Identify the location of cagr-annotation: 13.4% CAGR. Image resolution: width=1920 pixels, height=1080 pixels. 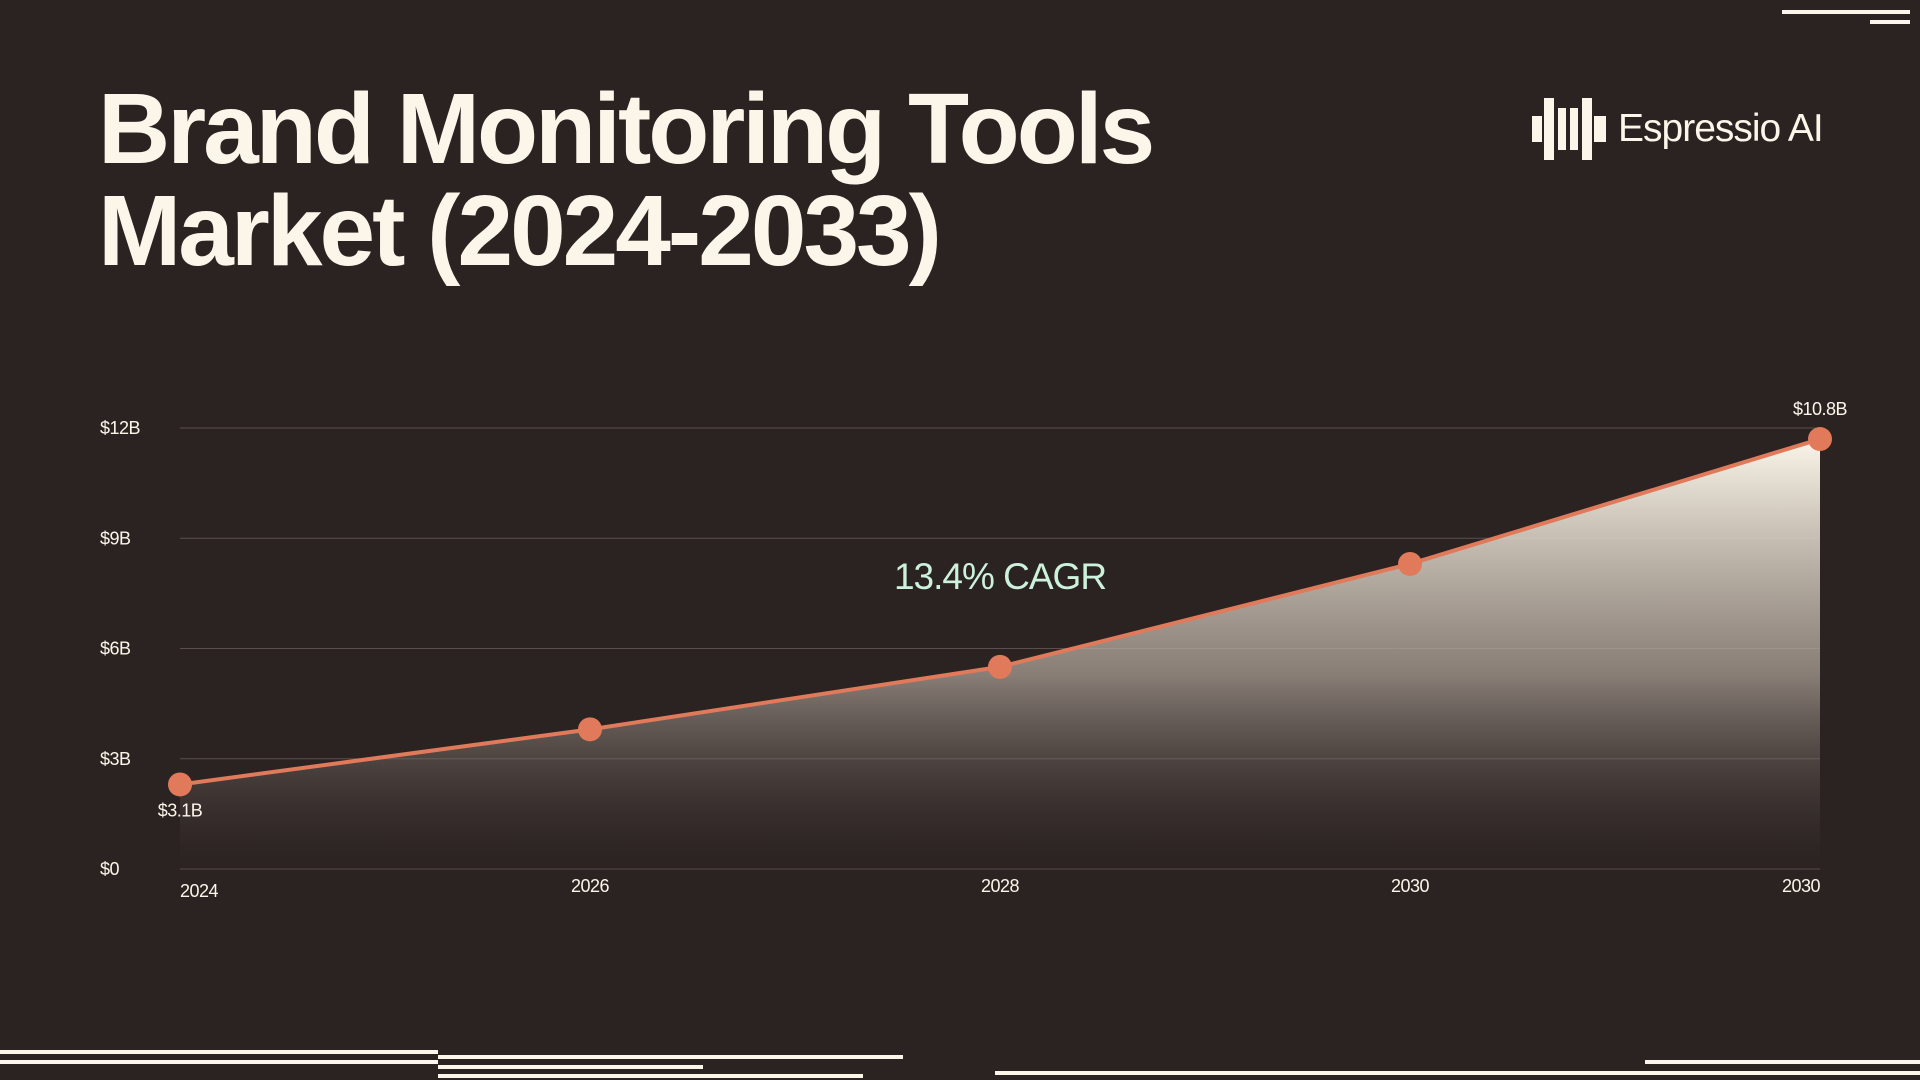
(1000, 576).